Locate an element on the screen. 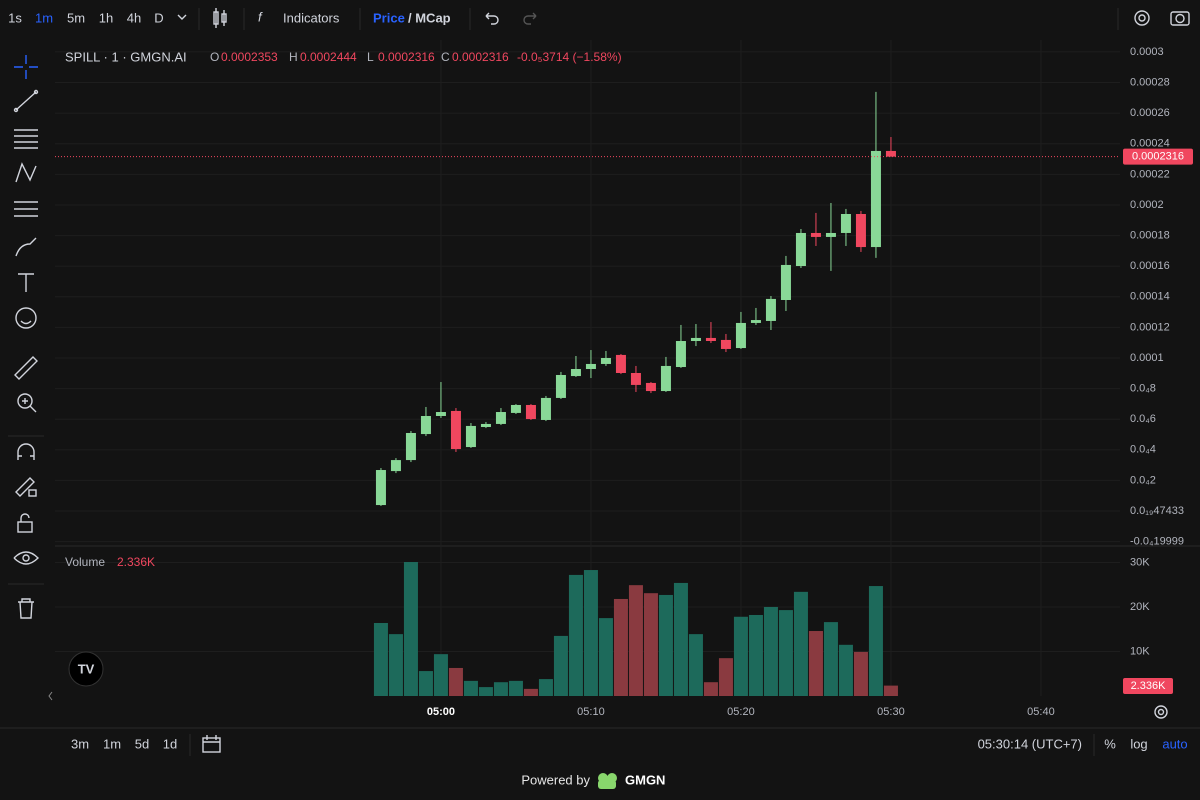 Image resolution: width=1200 pixels, height=800 pixels. y-tick-label: 0.0003 is located at coordinates (1147, 52).